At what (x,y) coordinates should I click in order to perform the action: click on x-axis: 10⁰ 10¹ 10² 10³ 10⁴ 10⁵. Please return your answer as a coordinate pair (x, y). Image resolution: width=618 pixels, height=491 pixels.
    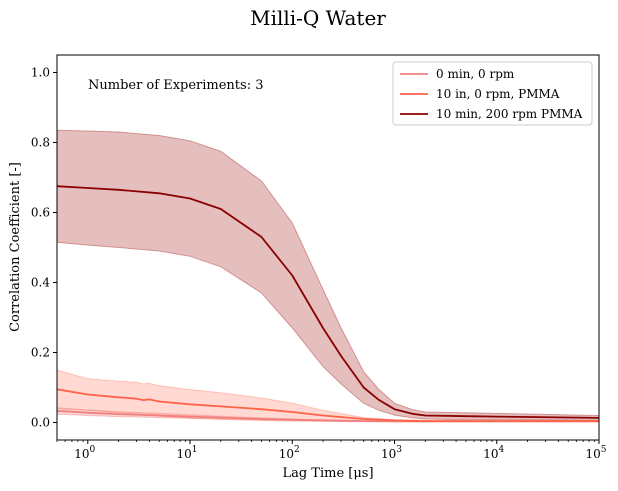
    Looking at the image, I should click on (331, 450).